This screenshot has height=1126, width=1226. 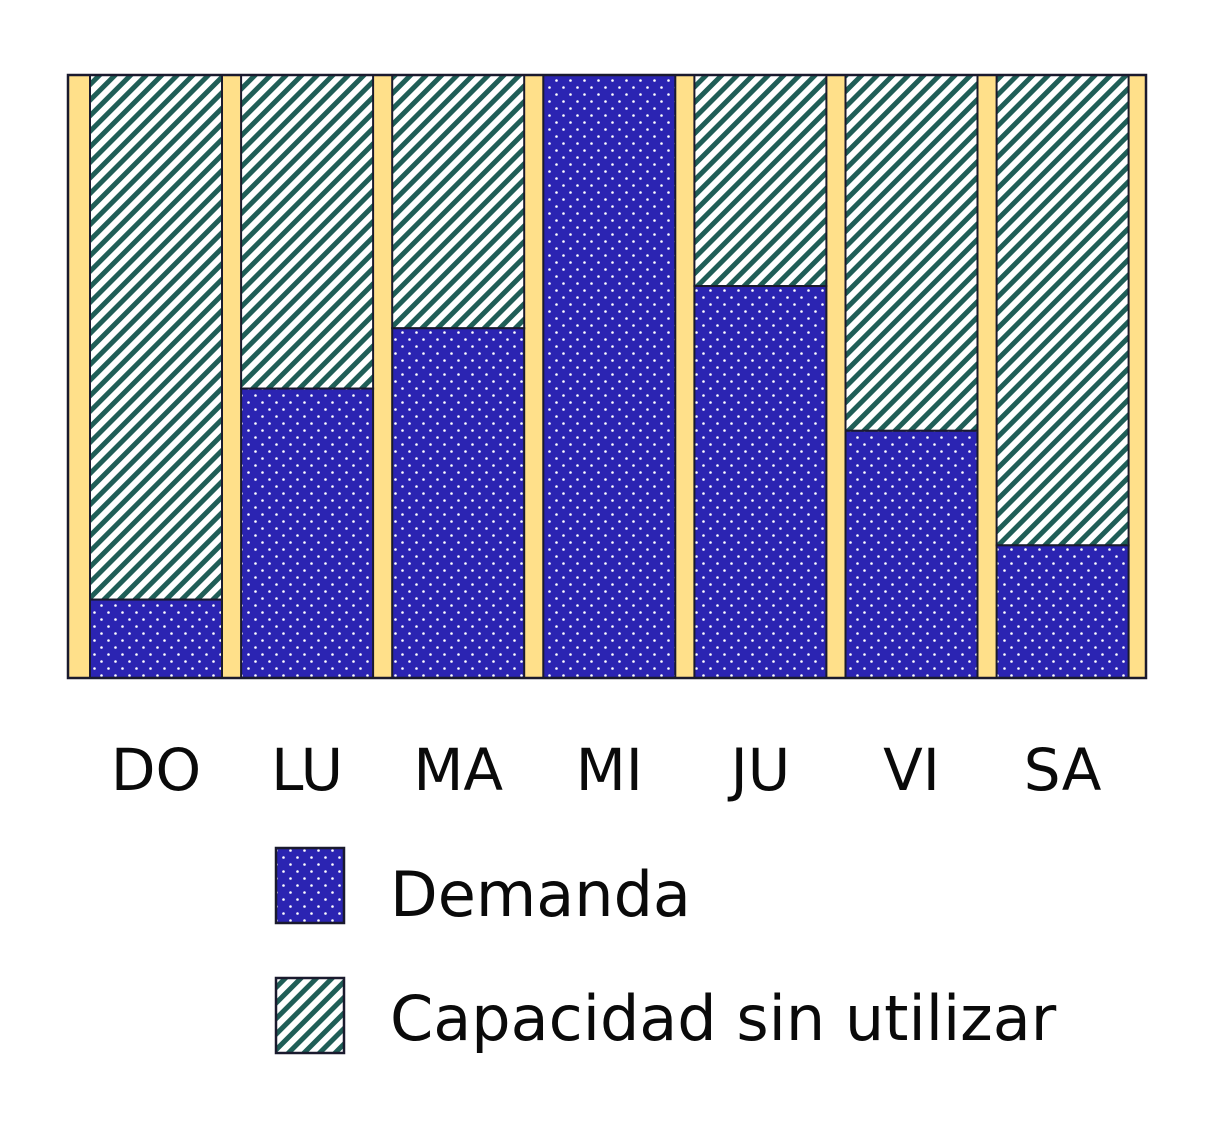 I want to click on x-tick-vi: VI, so click(x=911, y=770).